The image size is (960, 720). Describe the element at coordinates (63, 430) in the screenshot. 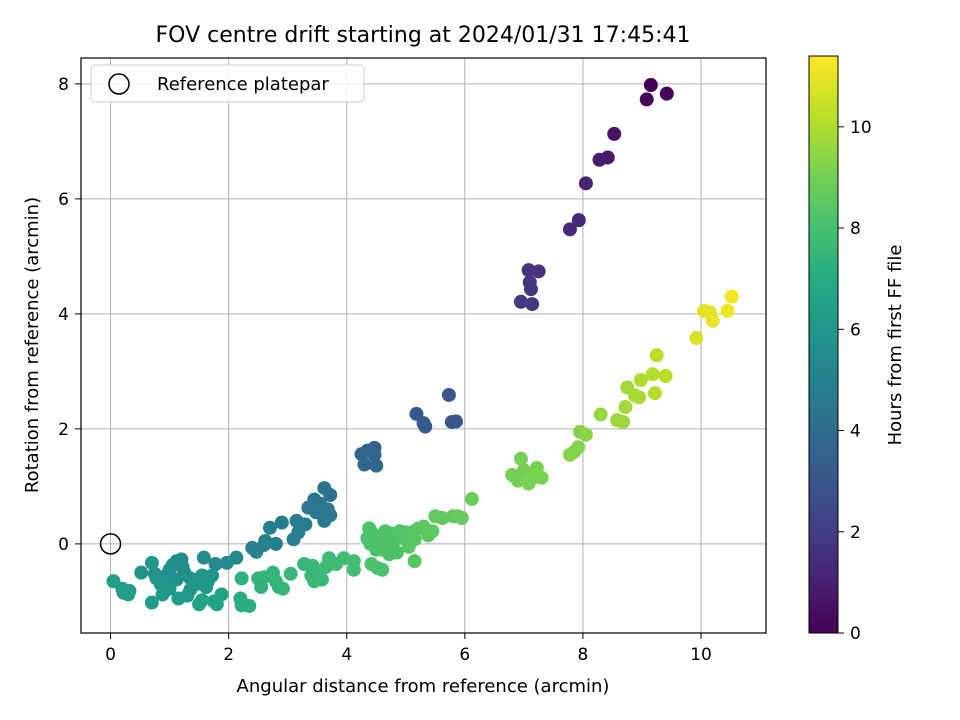

I see `y-tick-label: 2` at that location.